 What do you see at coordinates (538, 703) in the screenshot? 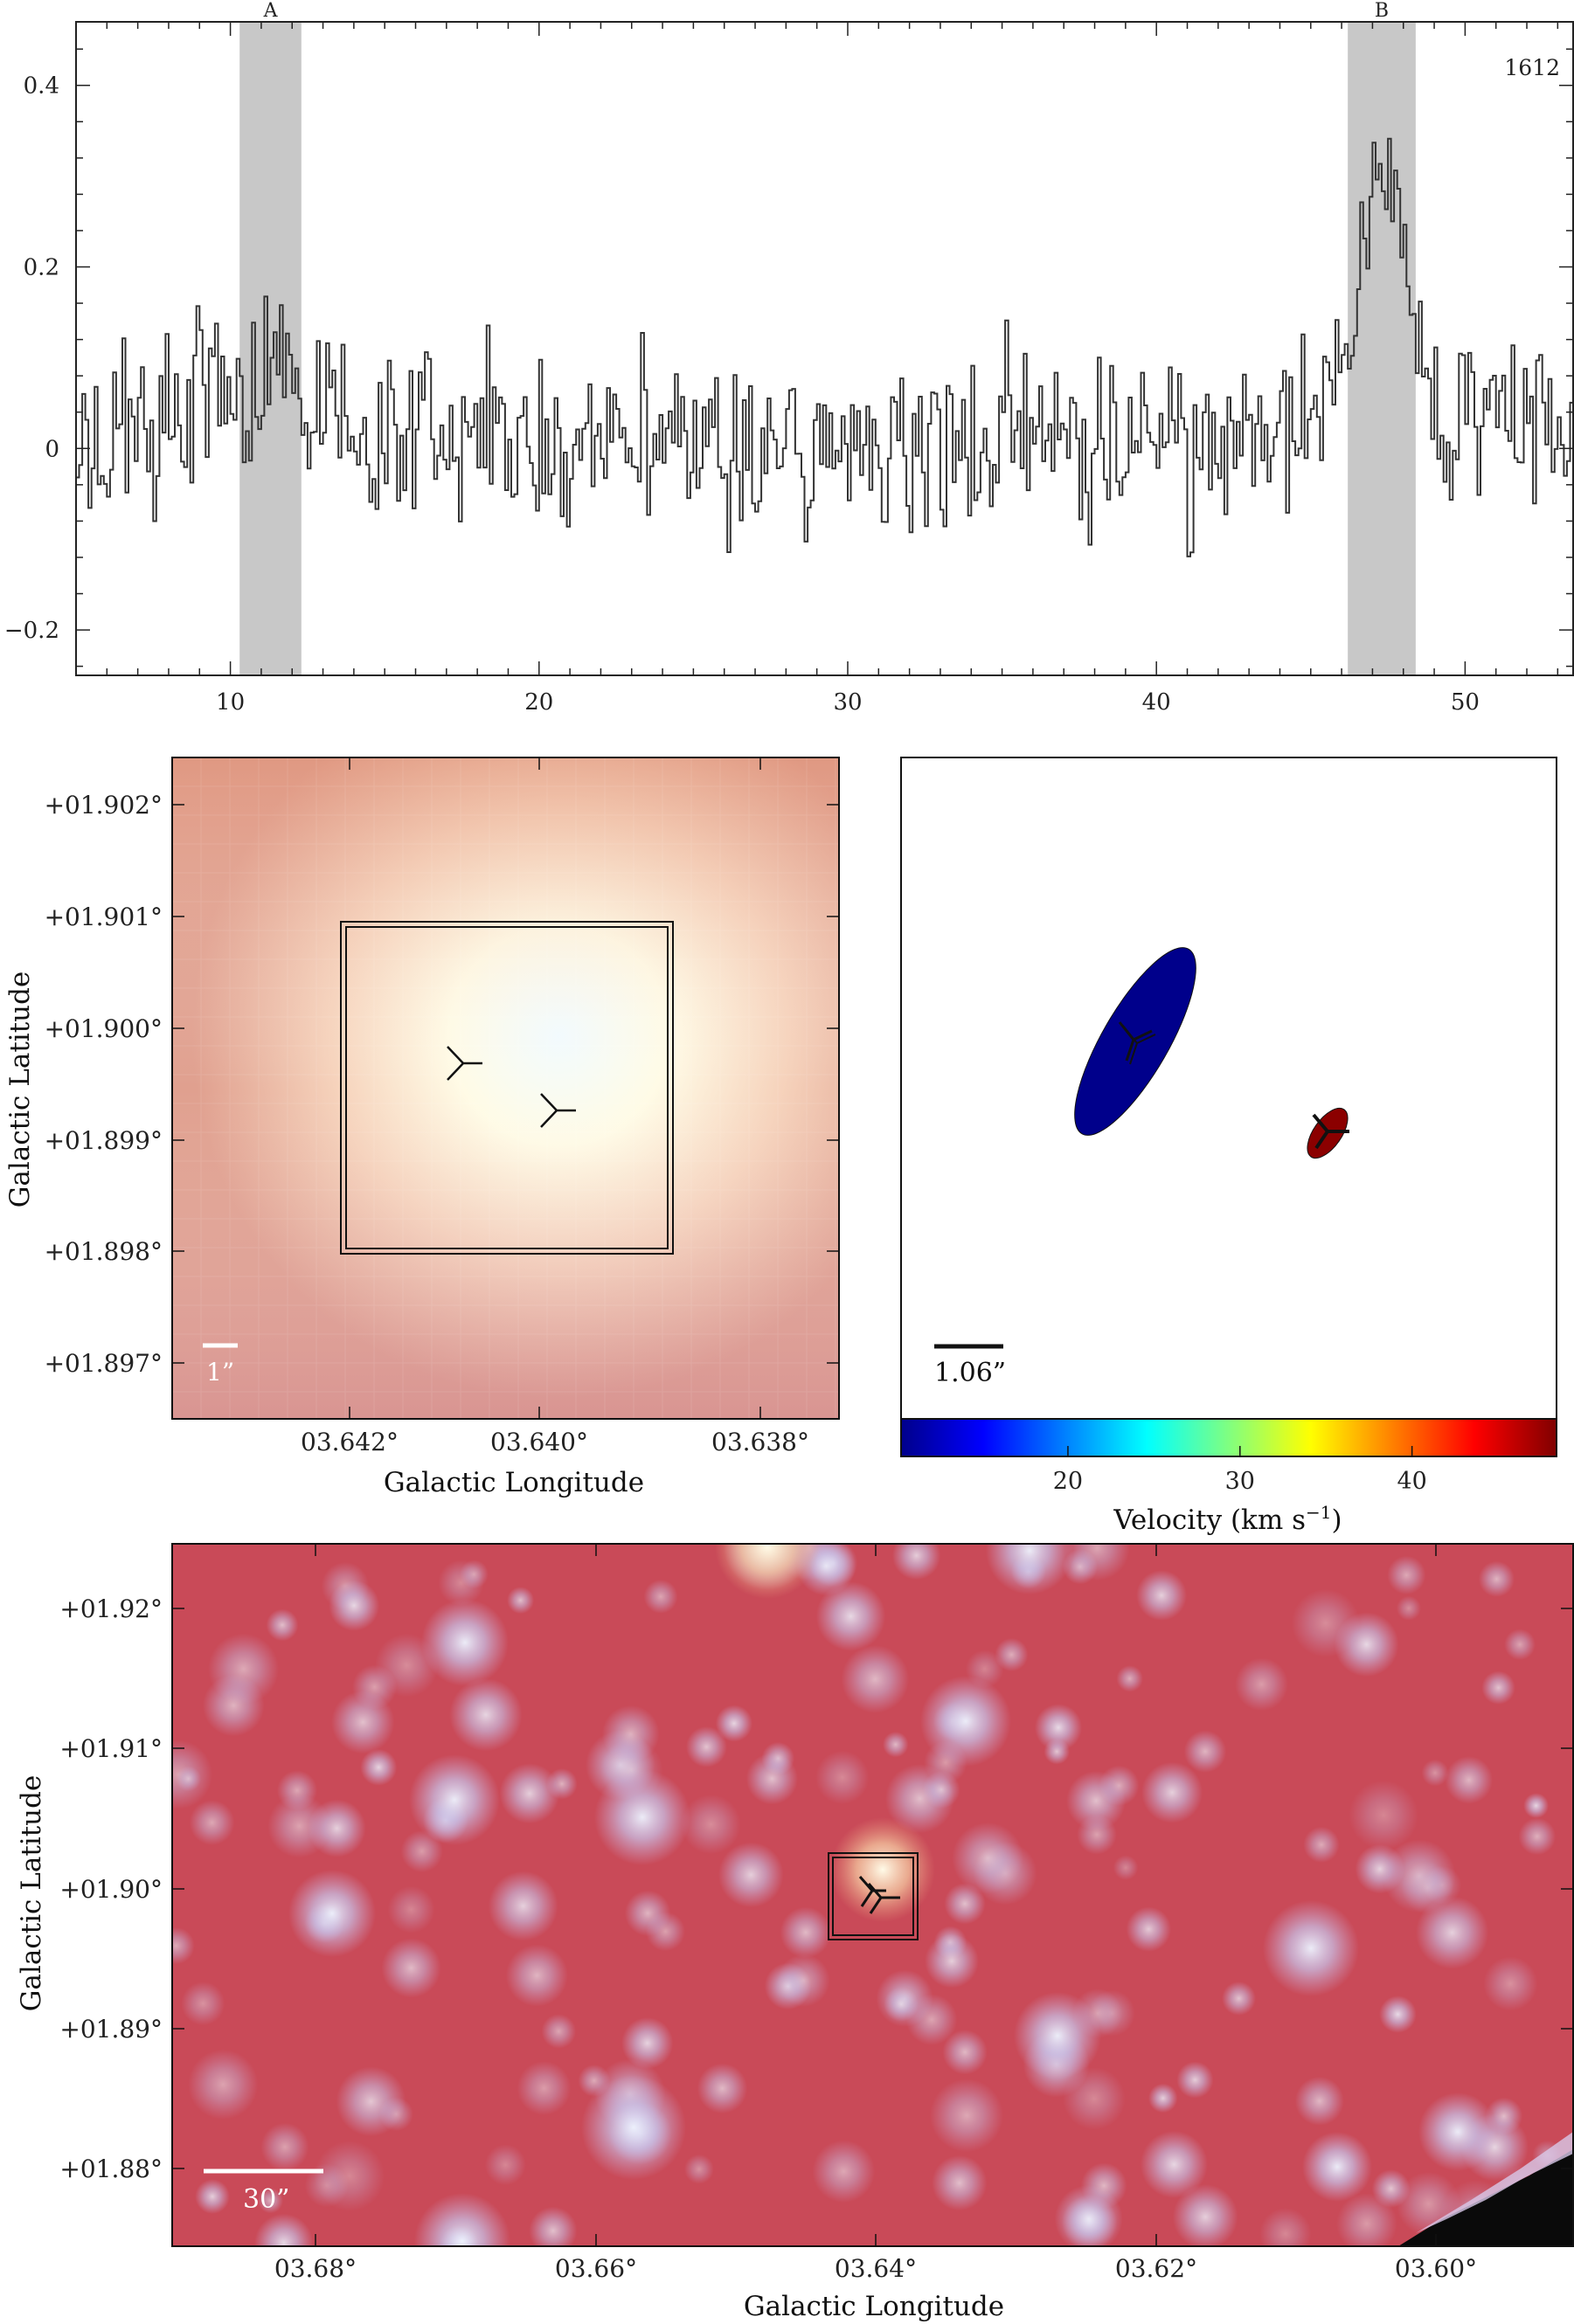
I see `spectrum-x-tick-label: 20` at bounding box center [538, 703].